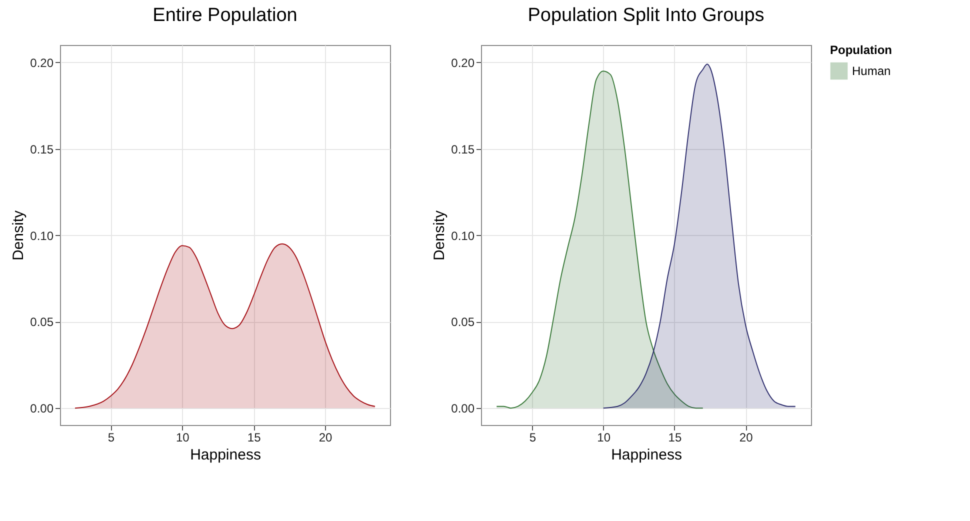 The height and width of the screenshot is (521, 970). What do you see at coordinates (225, 15) in the screenshot?
I see `chart-title: Entire Population` at bounding box center [225, 15].